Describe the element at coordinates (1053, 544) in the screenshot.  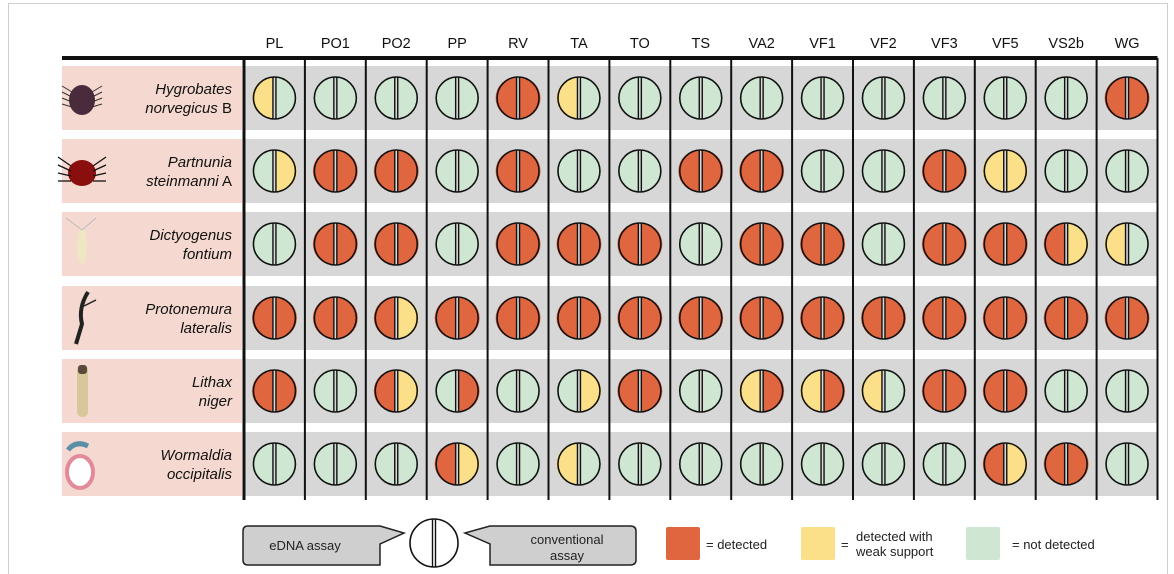
I see `not-detected-legend-label: = not detected` at that location.